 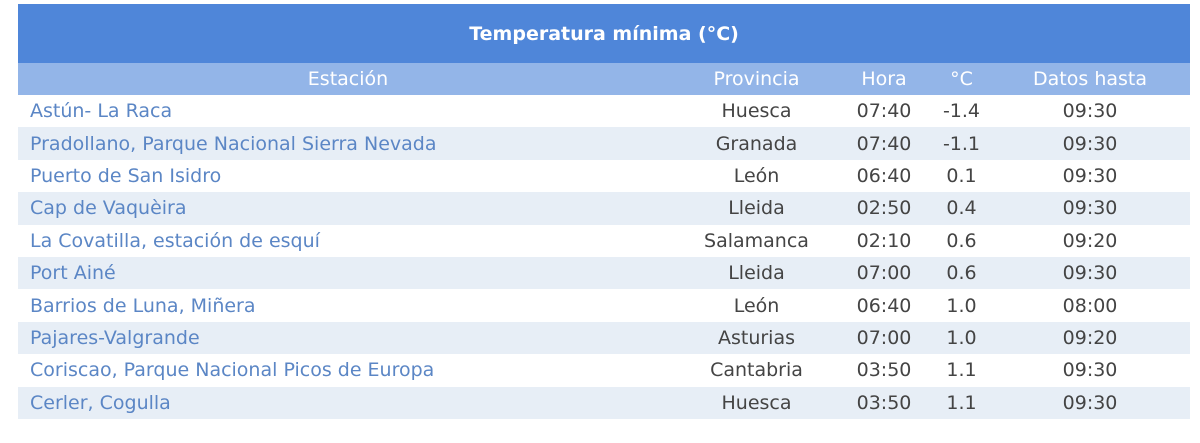 I want to click on table-row: Barrios de Luna, Miñera León 06:40 1.0 08:00, so click(x=604, y=305).